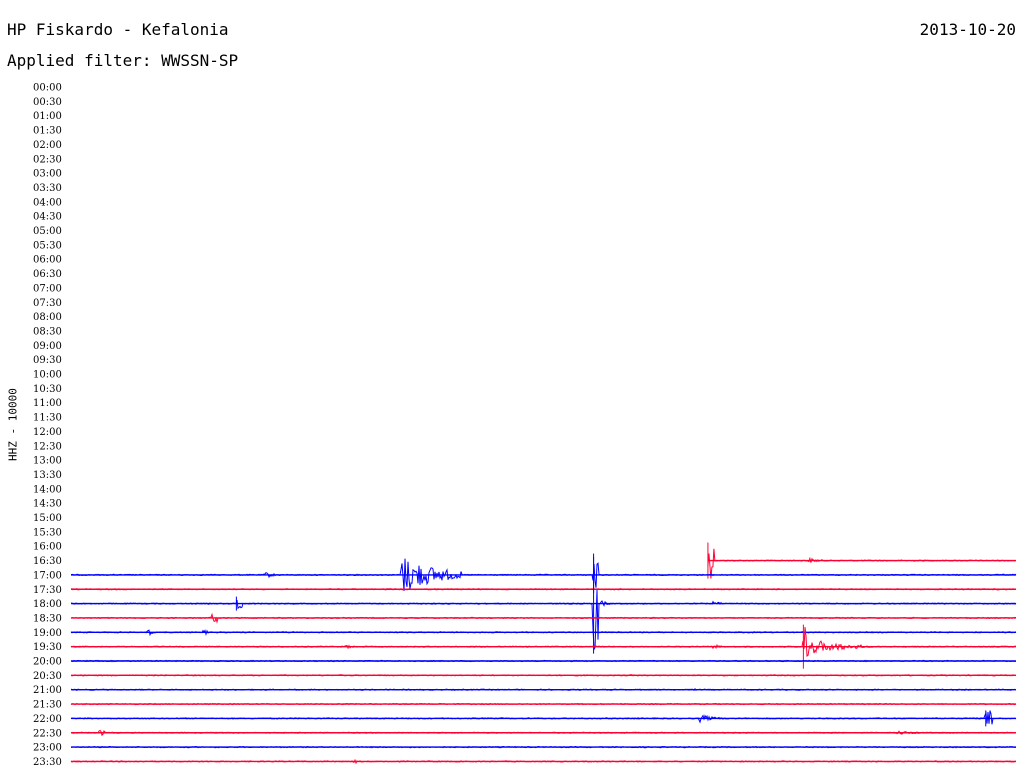  I want to click on y-tick-label: 09:00, so click(47, 346).